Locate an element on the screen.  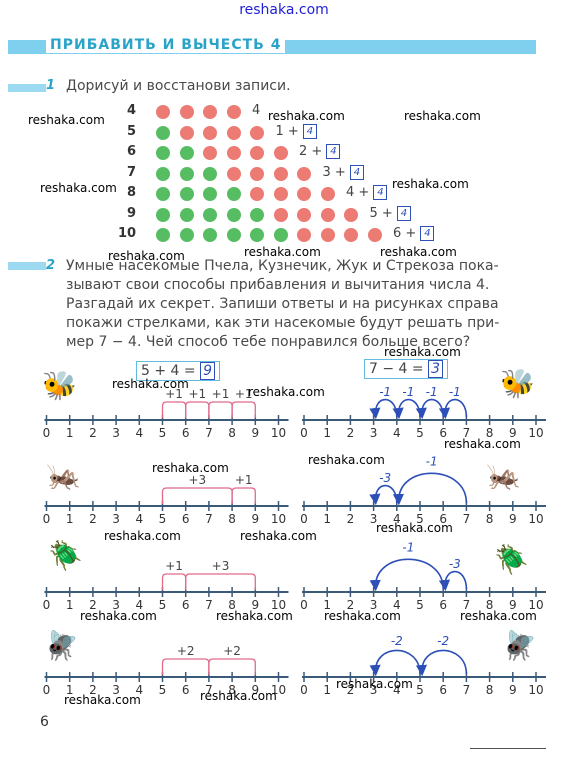
equation-add: 5 + 4 = 9 is located at coordinates (178, 371).